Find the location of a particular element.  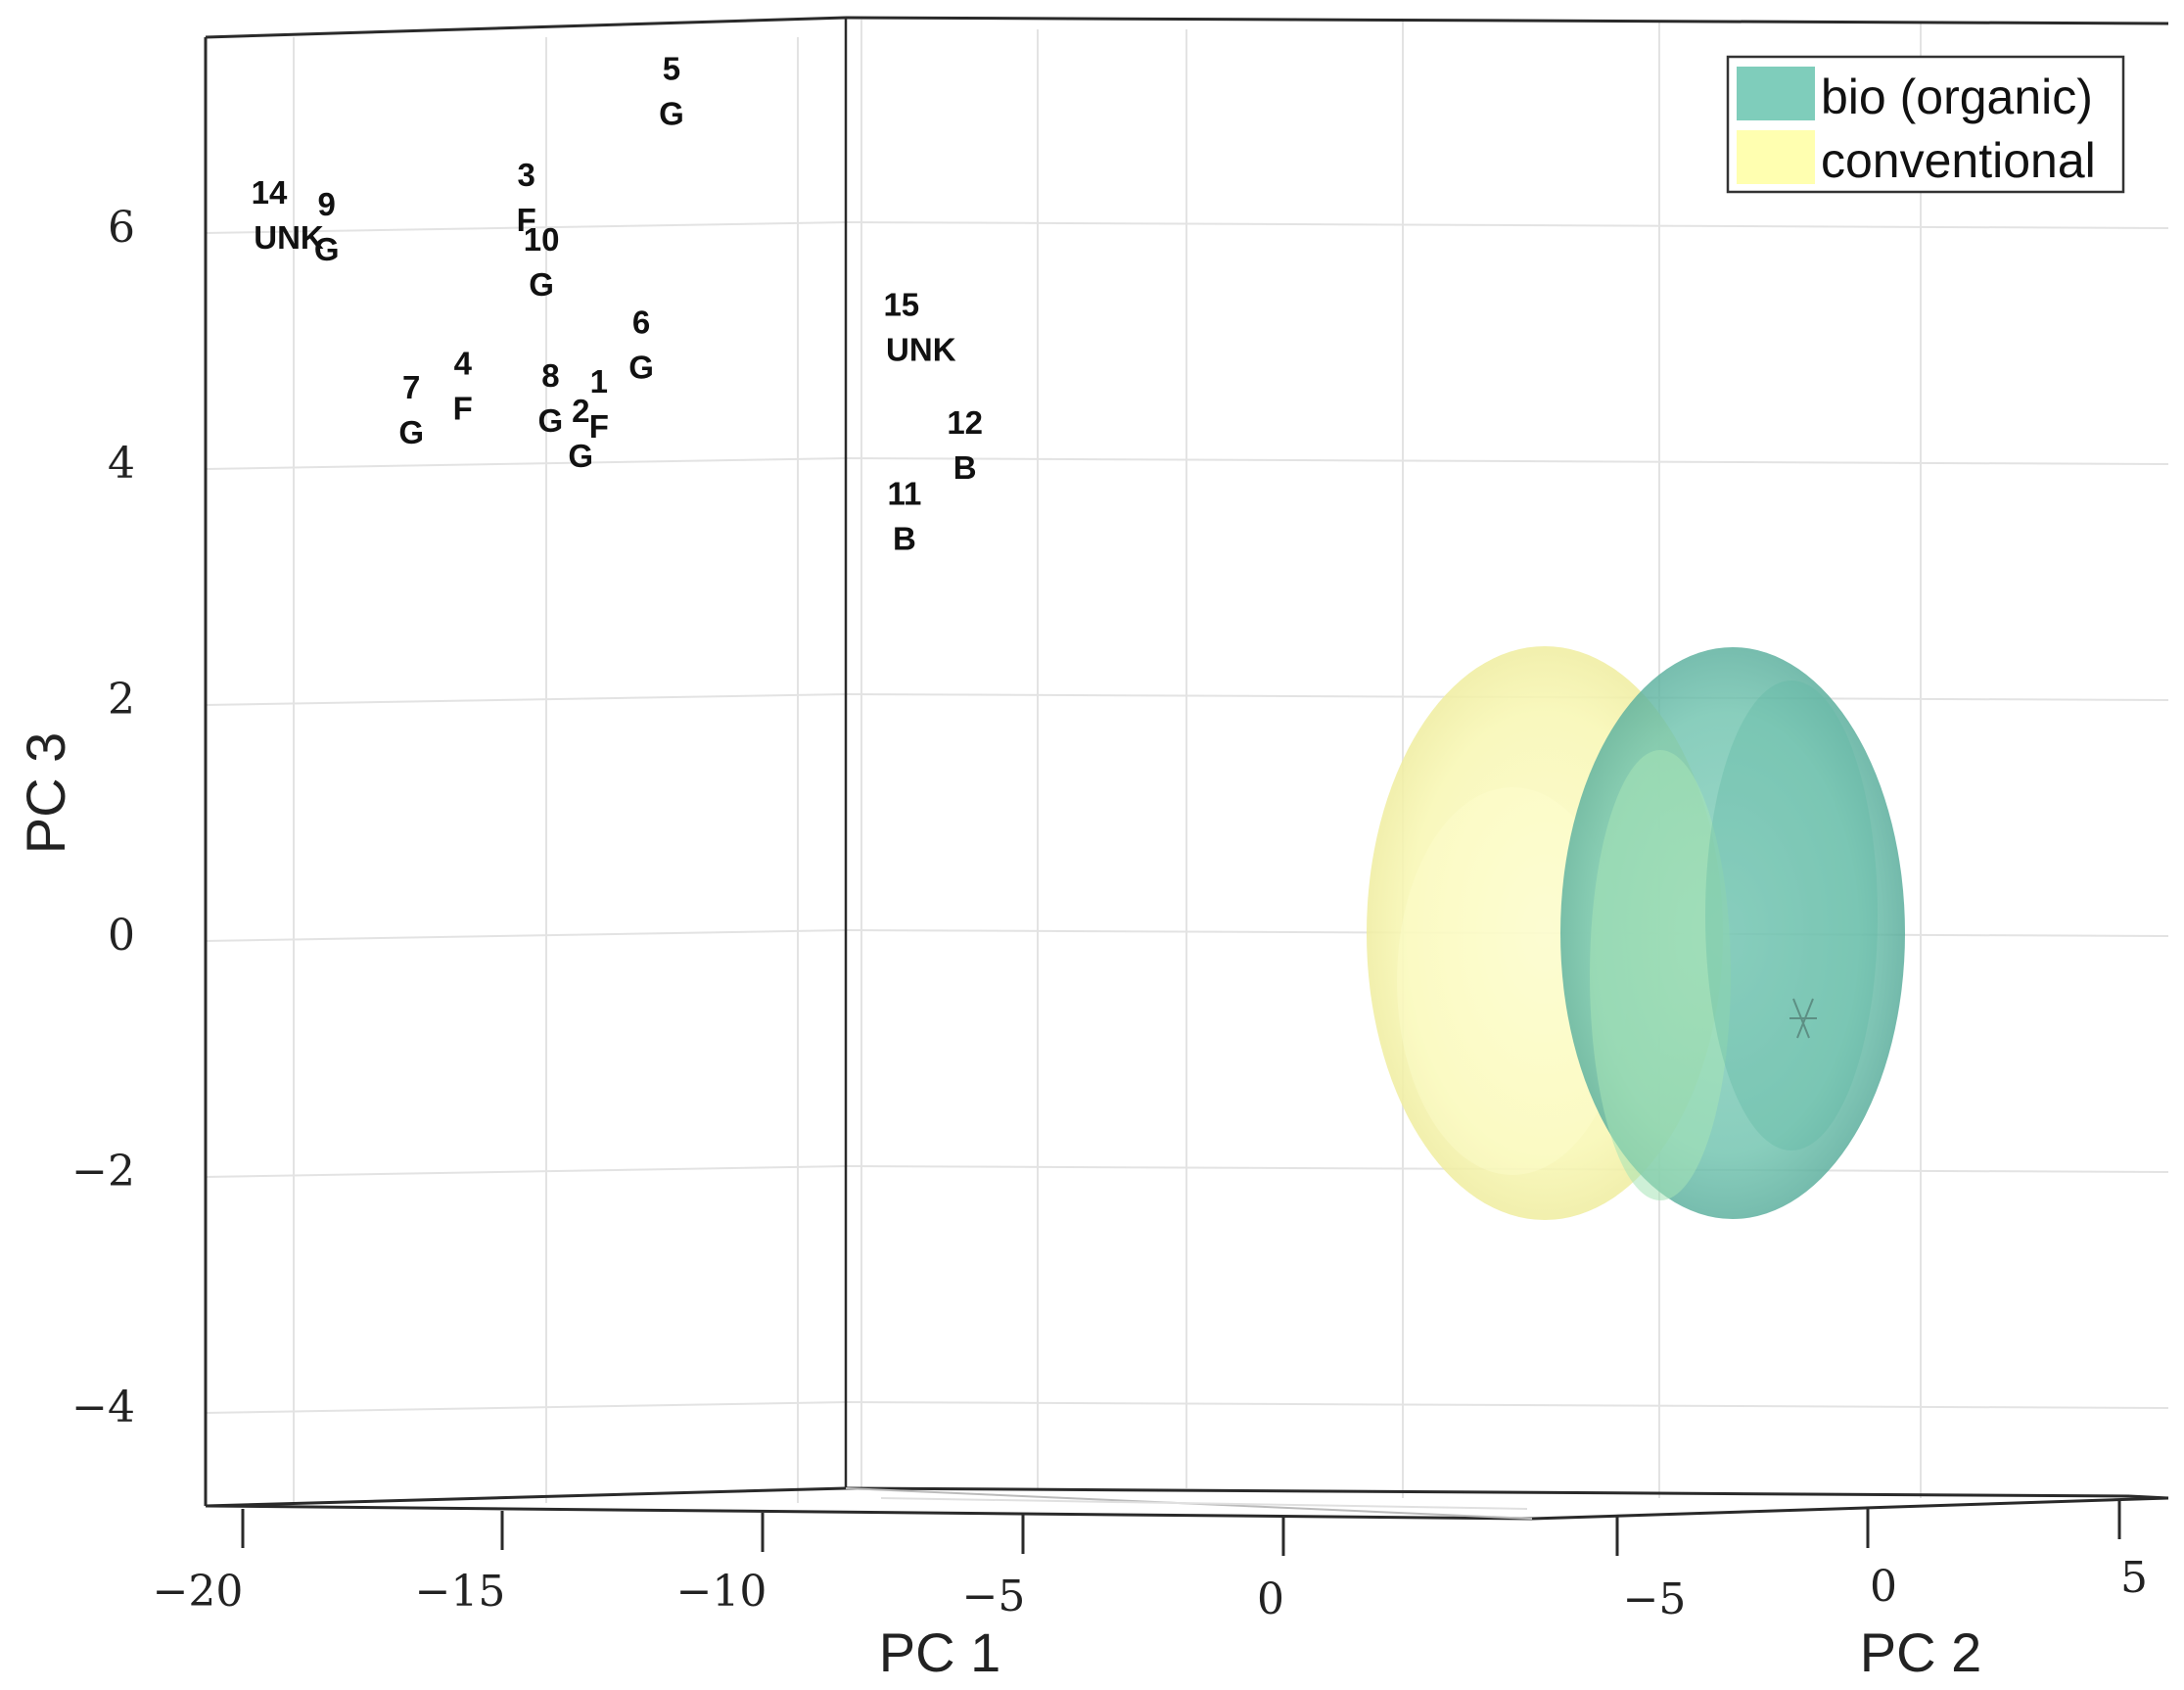

x-tick-label: −5 is located at coordinates (994, 1596).